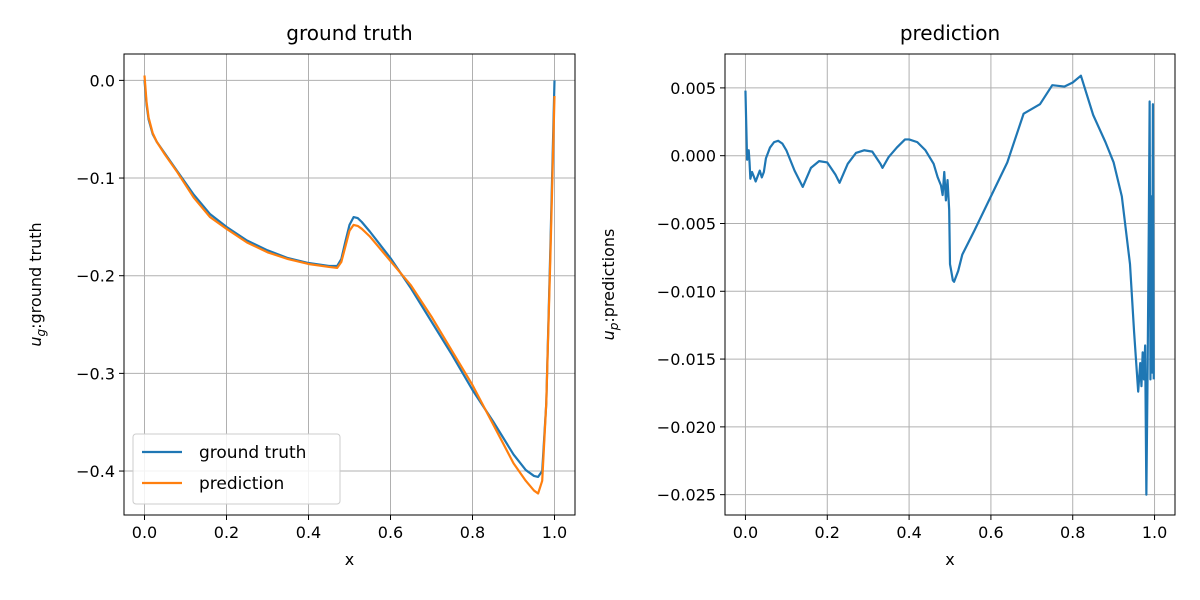 Image resolution: width=1200 pixels, height=600 pixels. What do you see at coordinates (608, 276) in the screenshot?
I see `y-axis-label-text: :predictions` at bounding box center [608, 276].